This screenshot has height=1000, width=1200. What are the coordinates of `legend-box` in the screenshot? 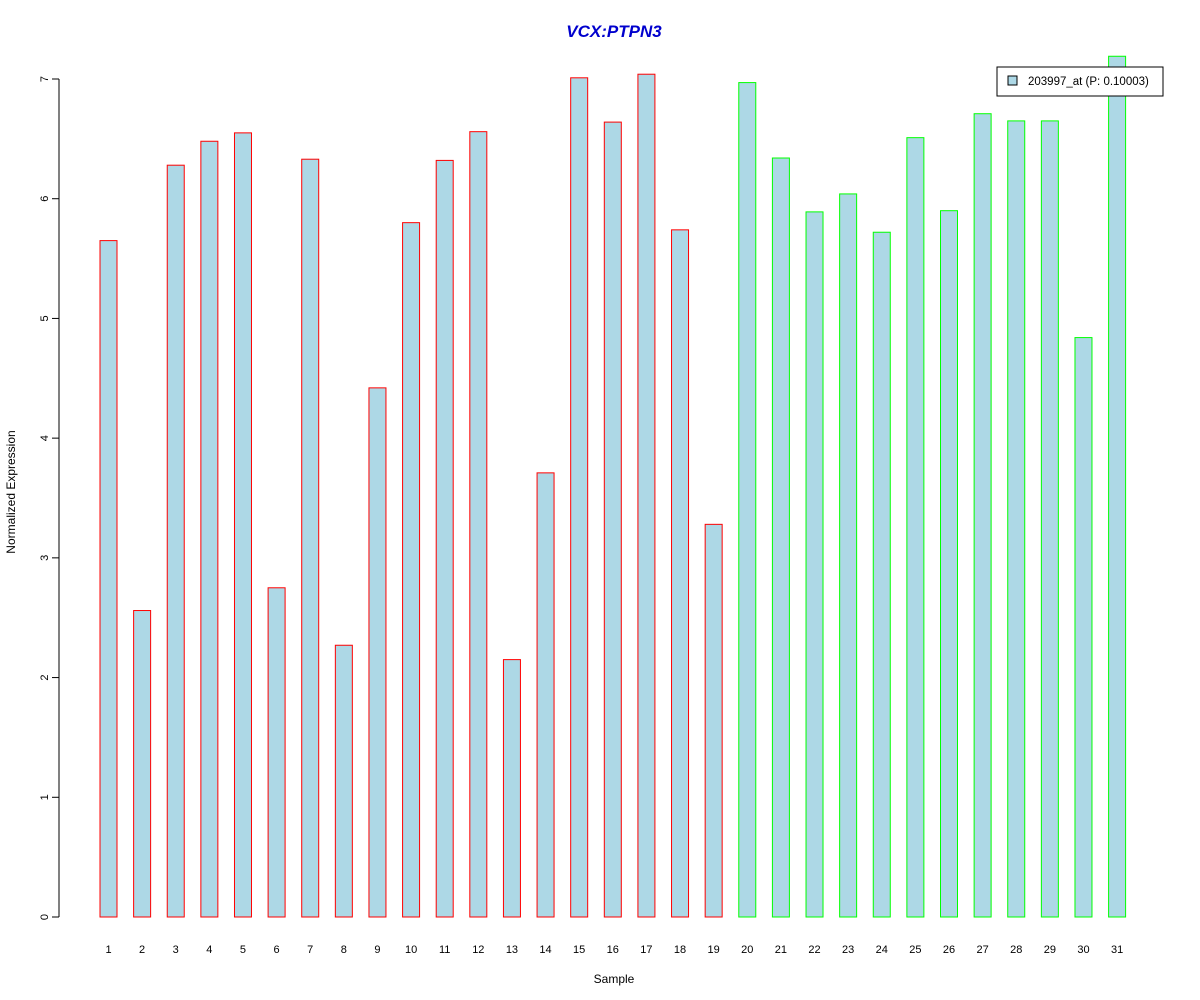 It's located at (1080, 81).